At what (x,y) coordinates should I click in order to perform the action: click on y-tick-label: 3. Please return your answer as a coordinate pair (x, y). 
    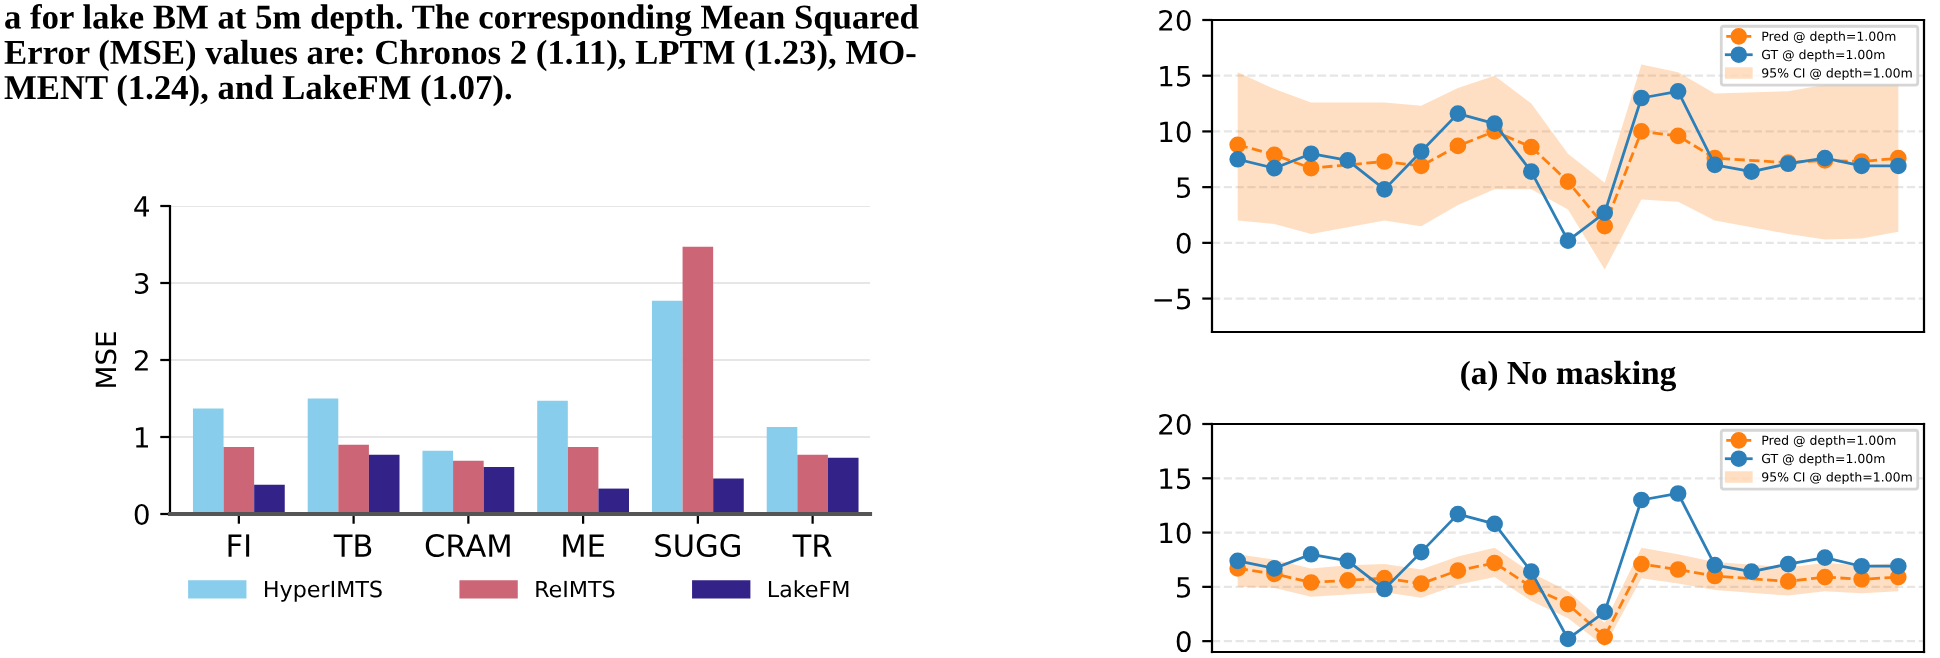
    Looking at the image, I should click on (142, 283).